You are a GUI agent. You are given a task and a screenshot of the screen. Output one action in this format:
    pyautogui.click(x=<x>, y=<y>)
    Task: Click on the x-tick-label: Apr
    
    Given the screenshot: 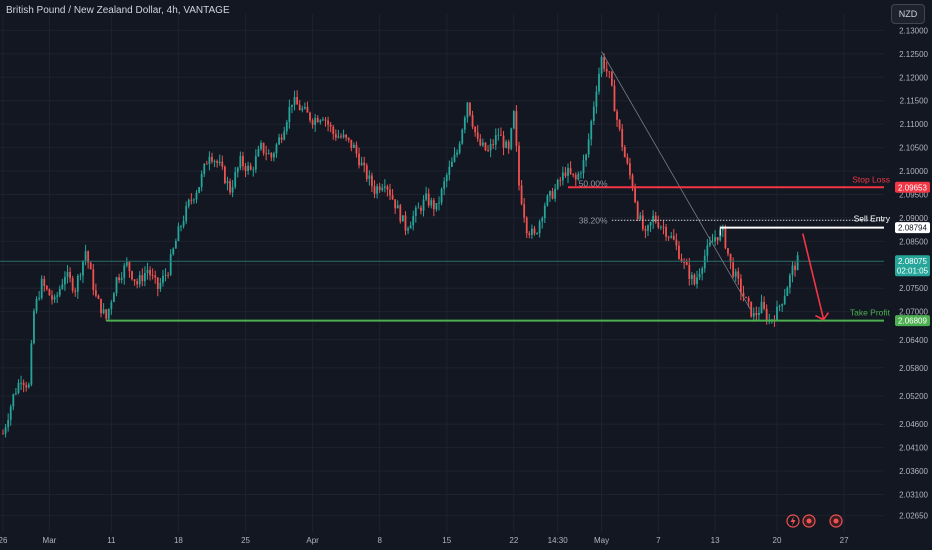 What is the action you would take?
    pyautogui.click(x=312, y=540)
    